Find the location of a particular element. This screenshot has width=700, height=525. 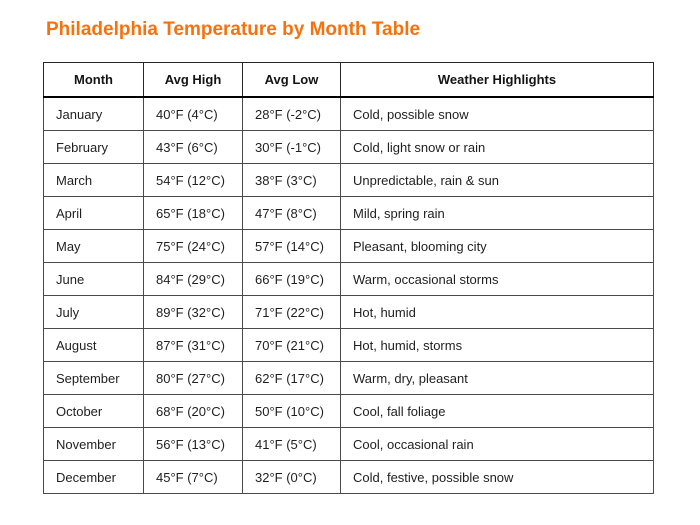

table-cell-avg-low: 47°F (8°C) is located at coordinates (291, 213).